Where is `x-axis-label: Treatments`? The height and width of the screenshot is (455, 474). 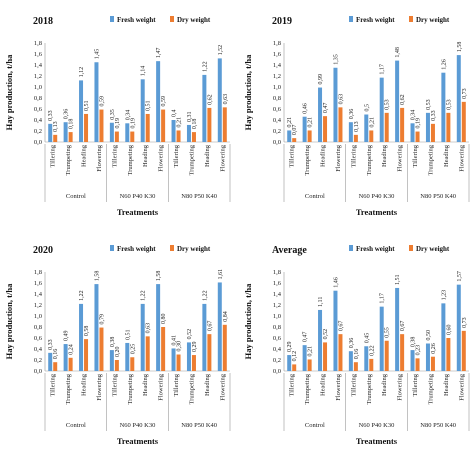
x-axis-label: Treatments is located at coordinates (138, 441).